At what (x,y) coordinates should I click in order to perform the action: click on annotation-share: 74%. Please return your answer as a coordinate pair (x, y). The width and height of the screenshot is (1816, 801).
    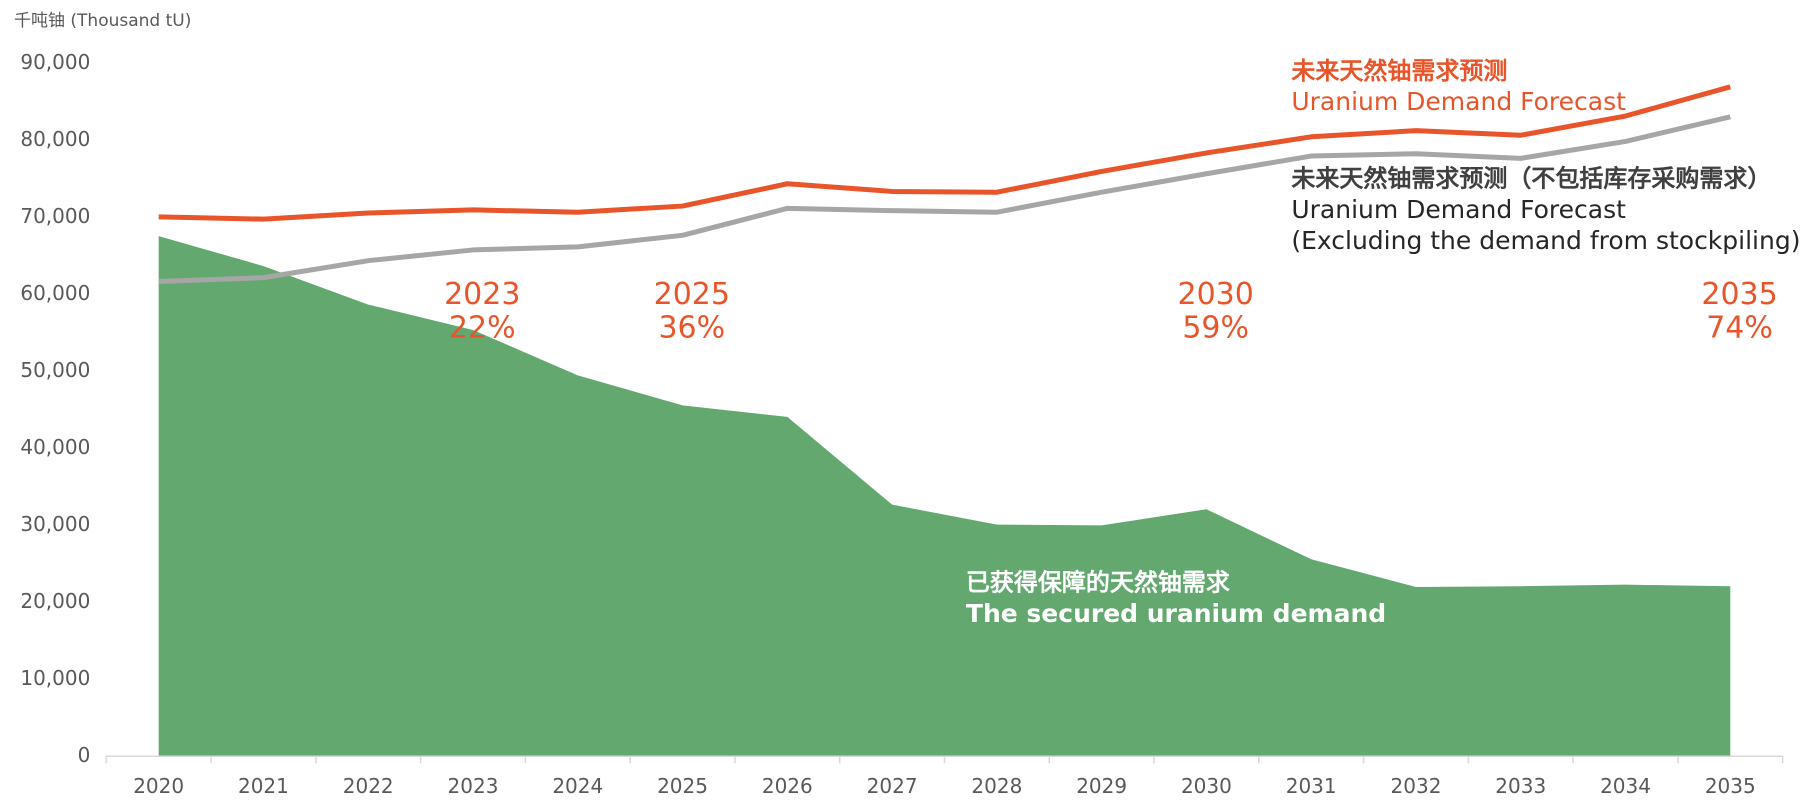
    Looking at the image, I should click on (1739, 327).